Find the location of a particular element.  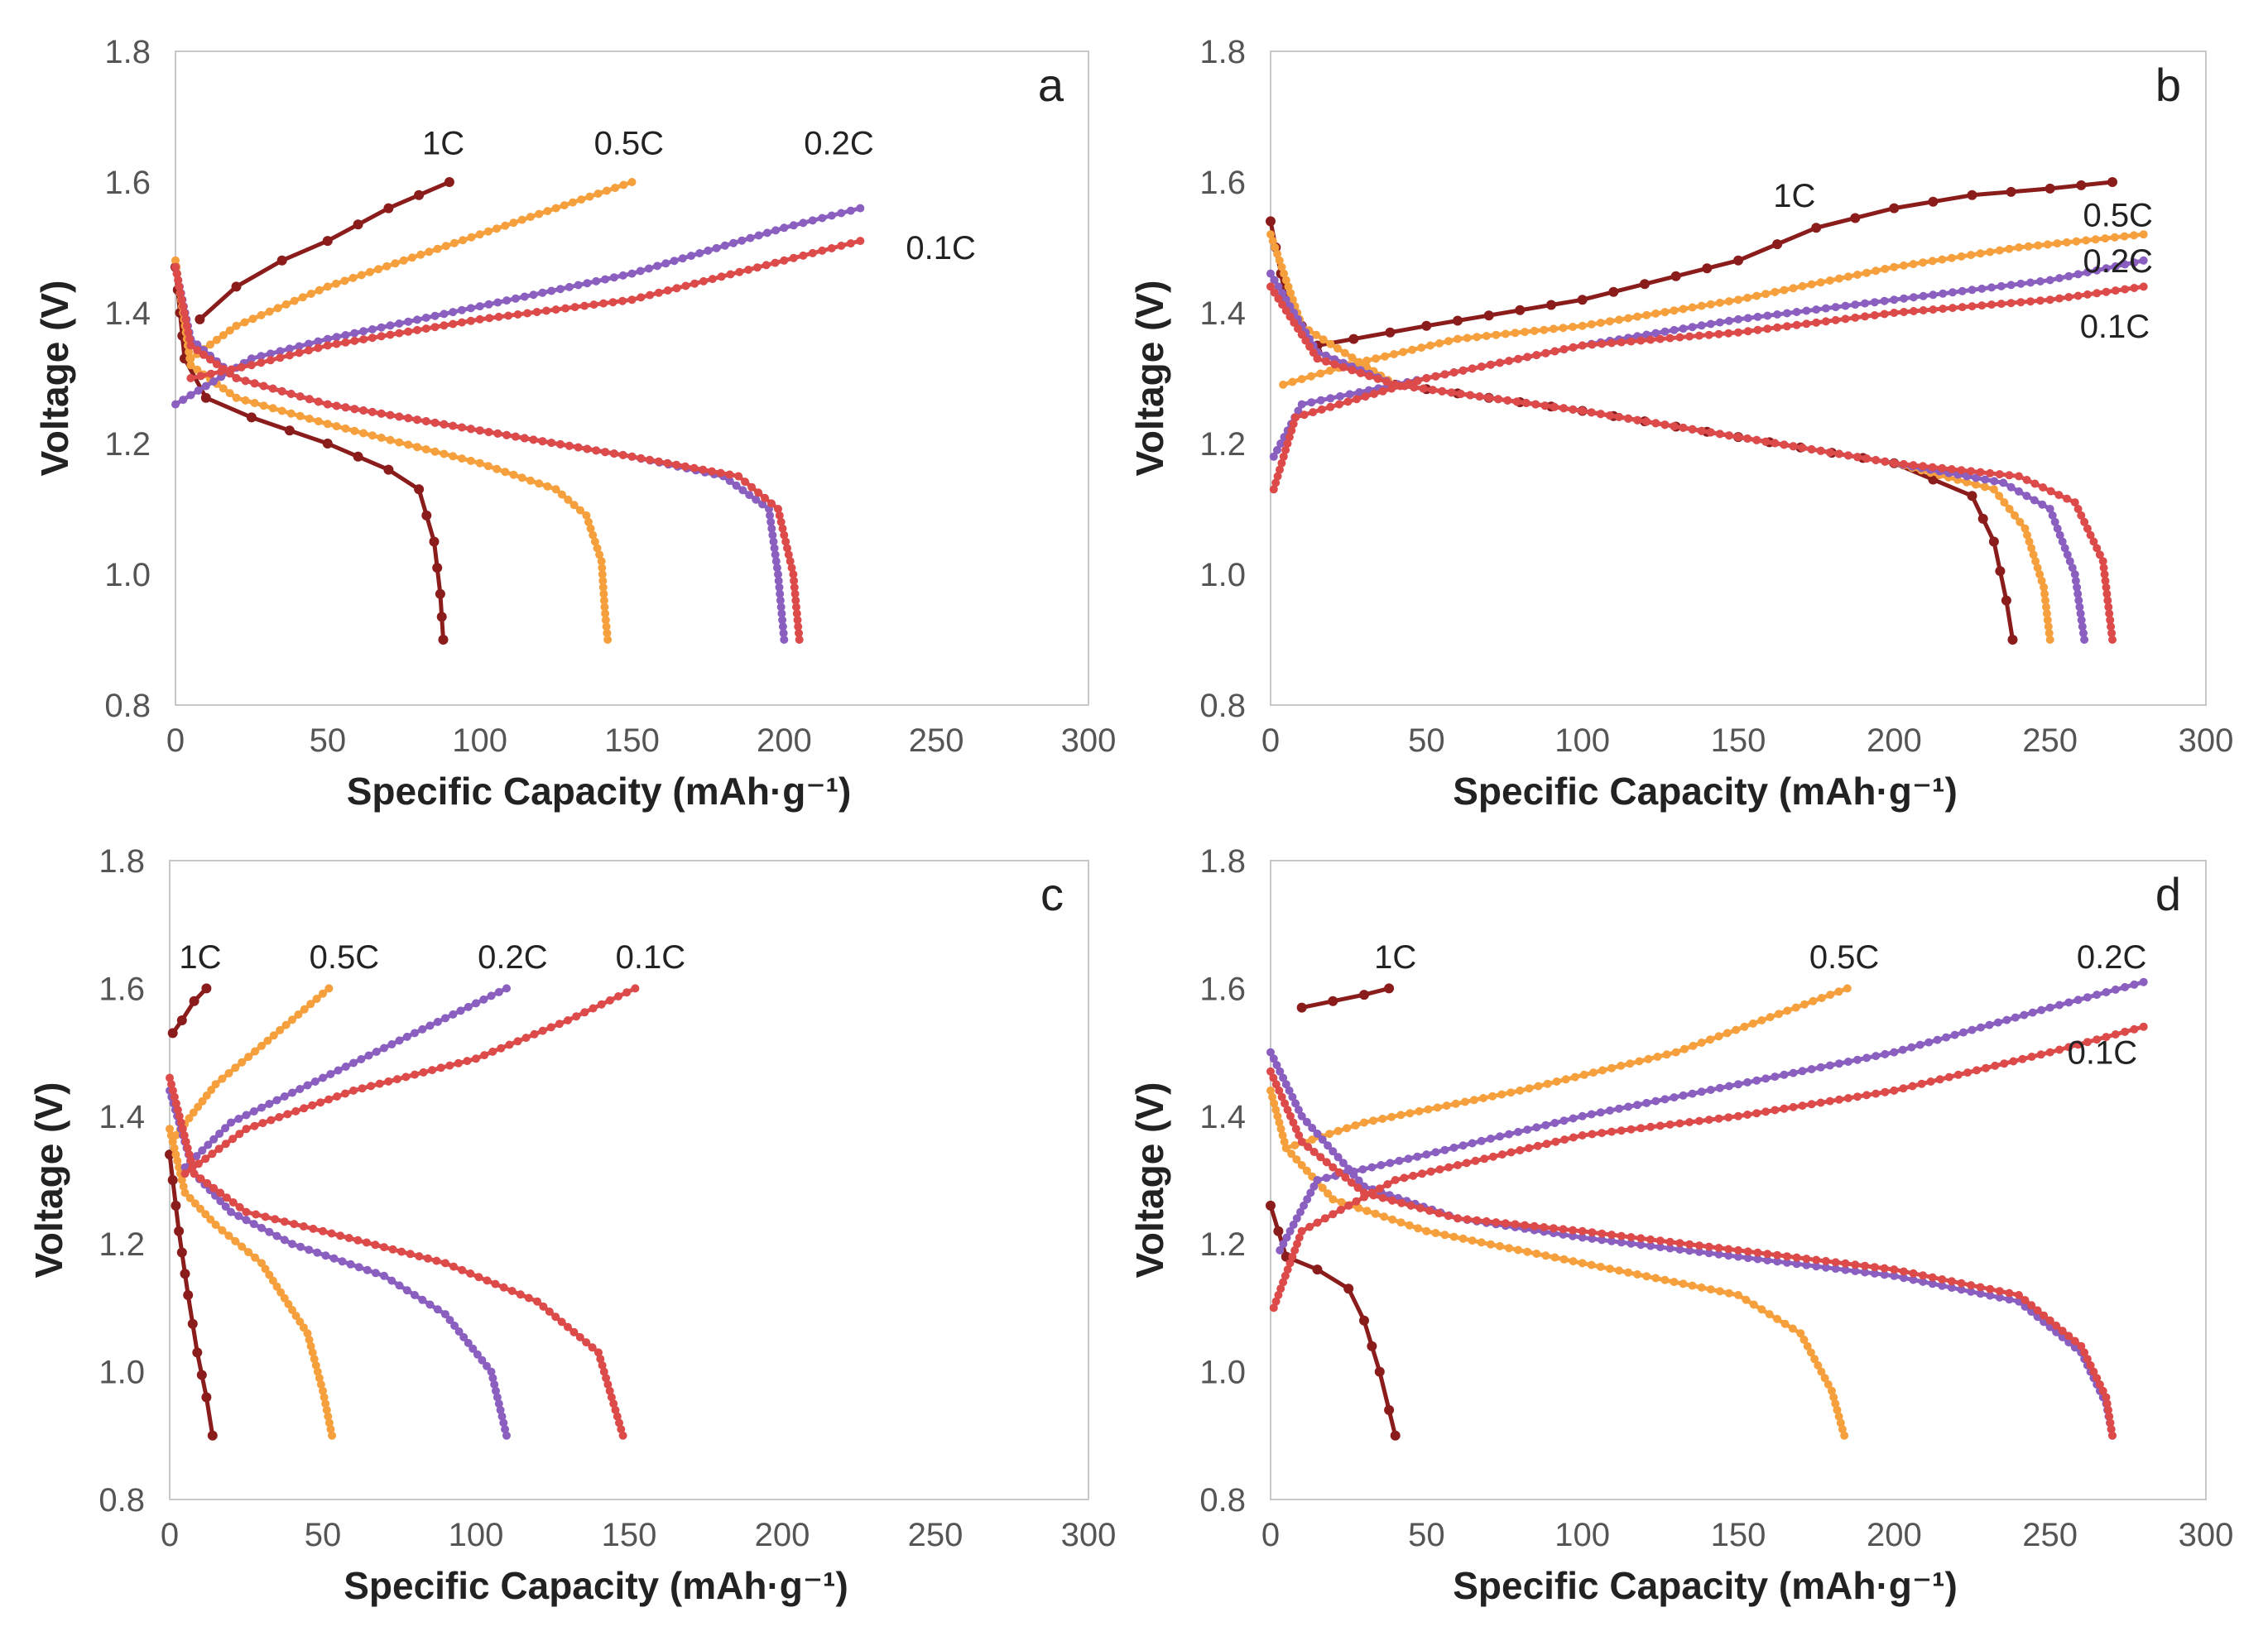

x-axis-title: Specific Capacity (mAh·g⁻¹) is located at coordinates (600, 791).